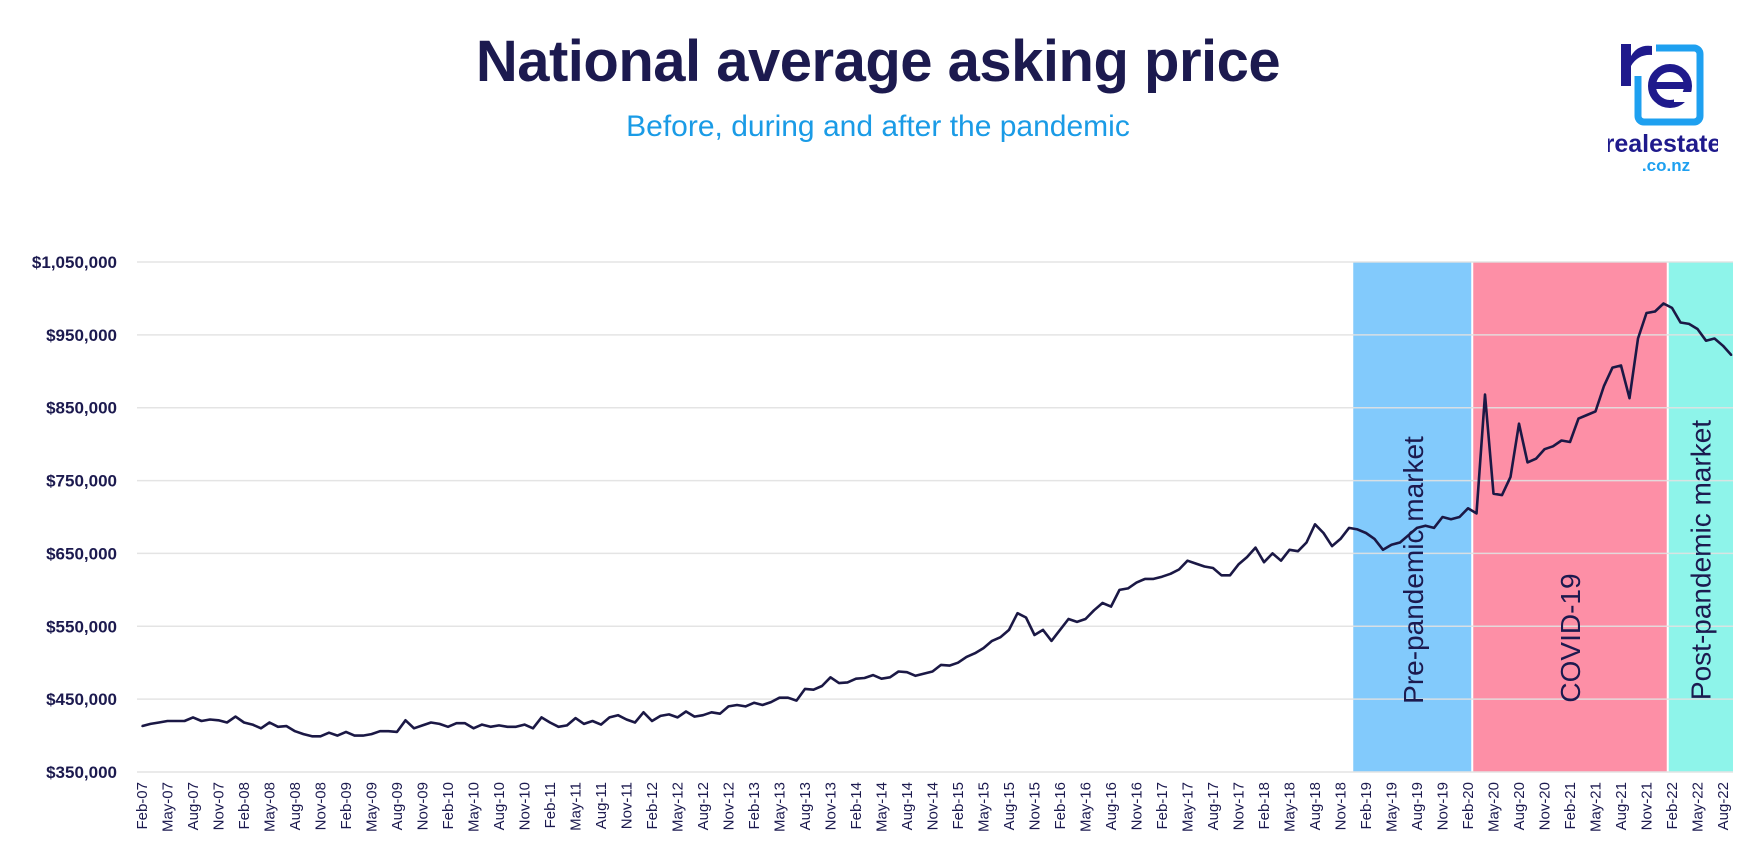 The image size is (1756, 864). Describe the element at coordinates (1035, 806) in the screenshot. I see `x-tick-label: Nov-15` at that location.